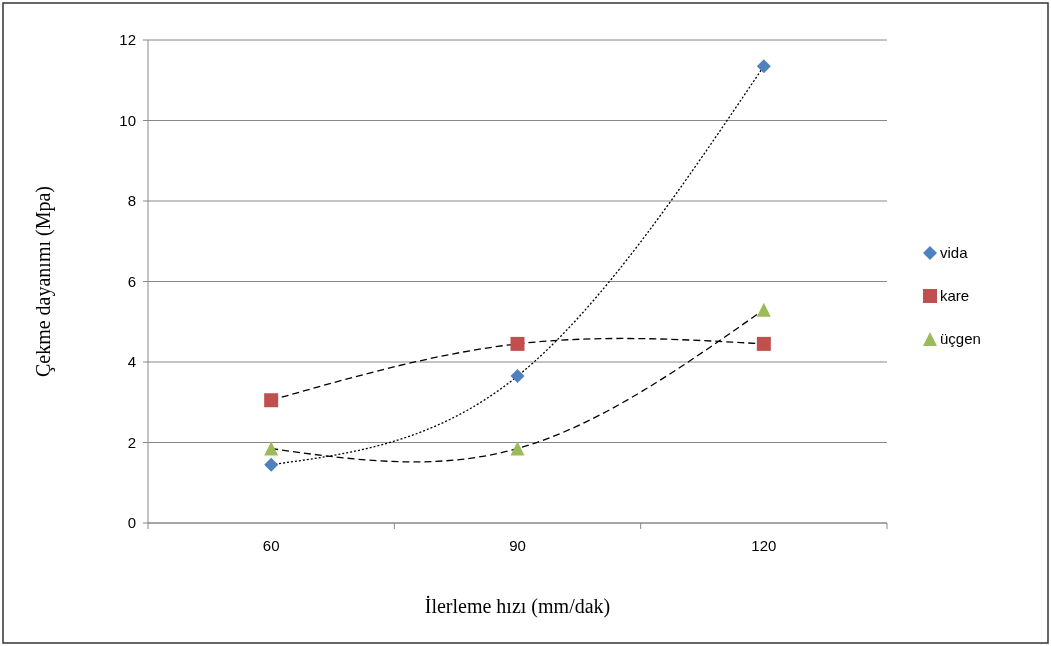 Image resolution: width=1051 pixels, height=646 pixels. Describe the element at coordinates (43, 281) in the screenshot. I see `y-axis-title: Çekme dayanımı (Mpa)` at that location.